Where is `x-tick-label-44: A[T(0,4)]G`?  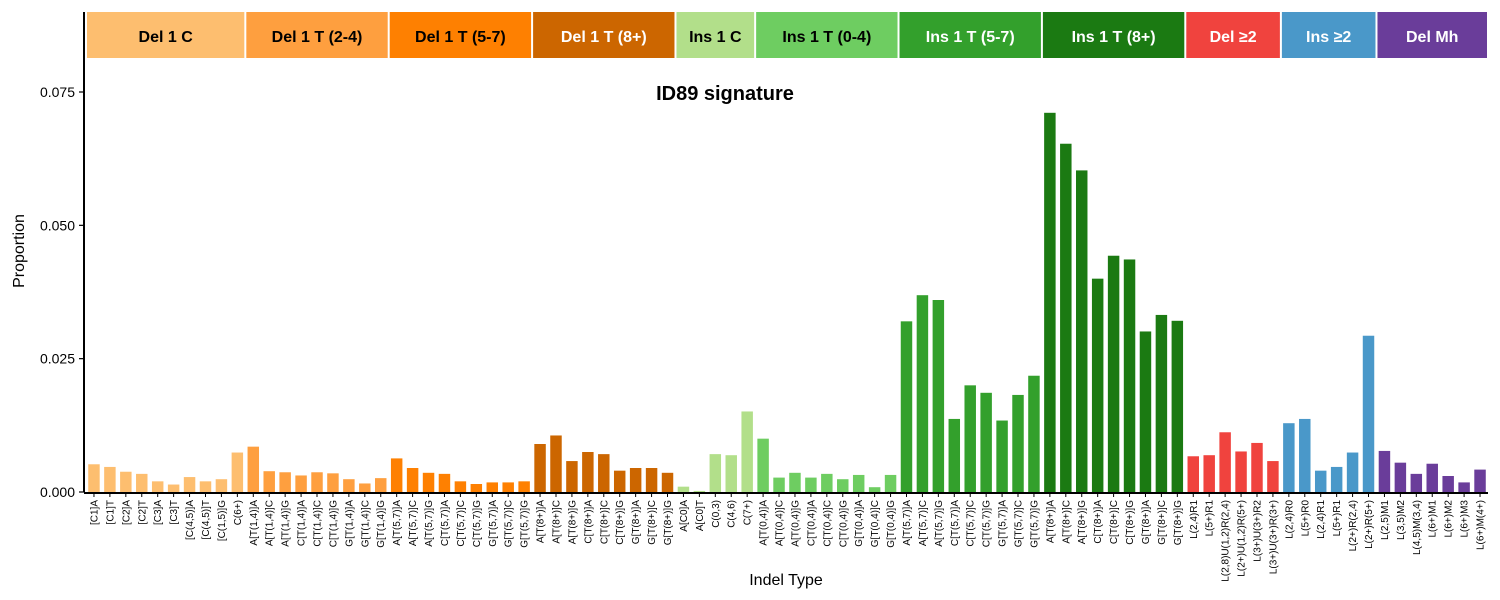 x-tick-label-44: A[T(0,4)]G is located at coordinates (795, 523).